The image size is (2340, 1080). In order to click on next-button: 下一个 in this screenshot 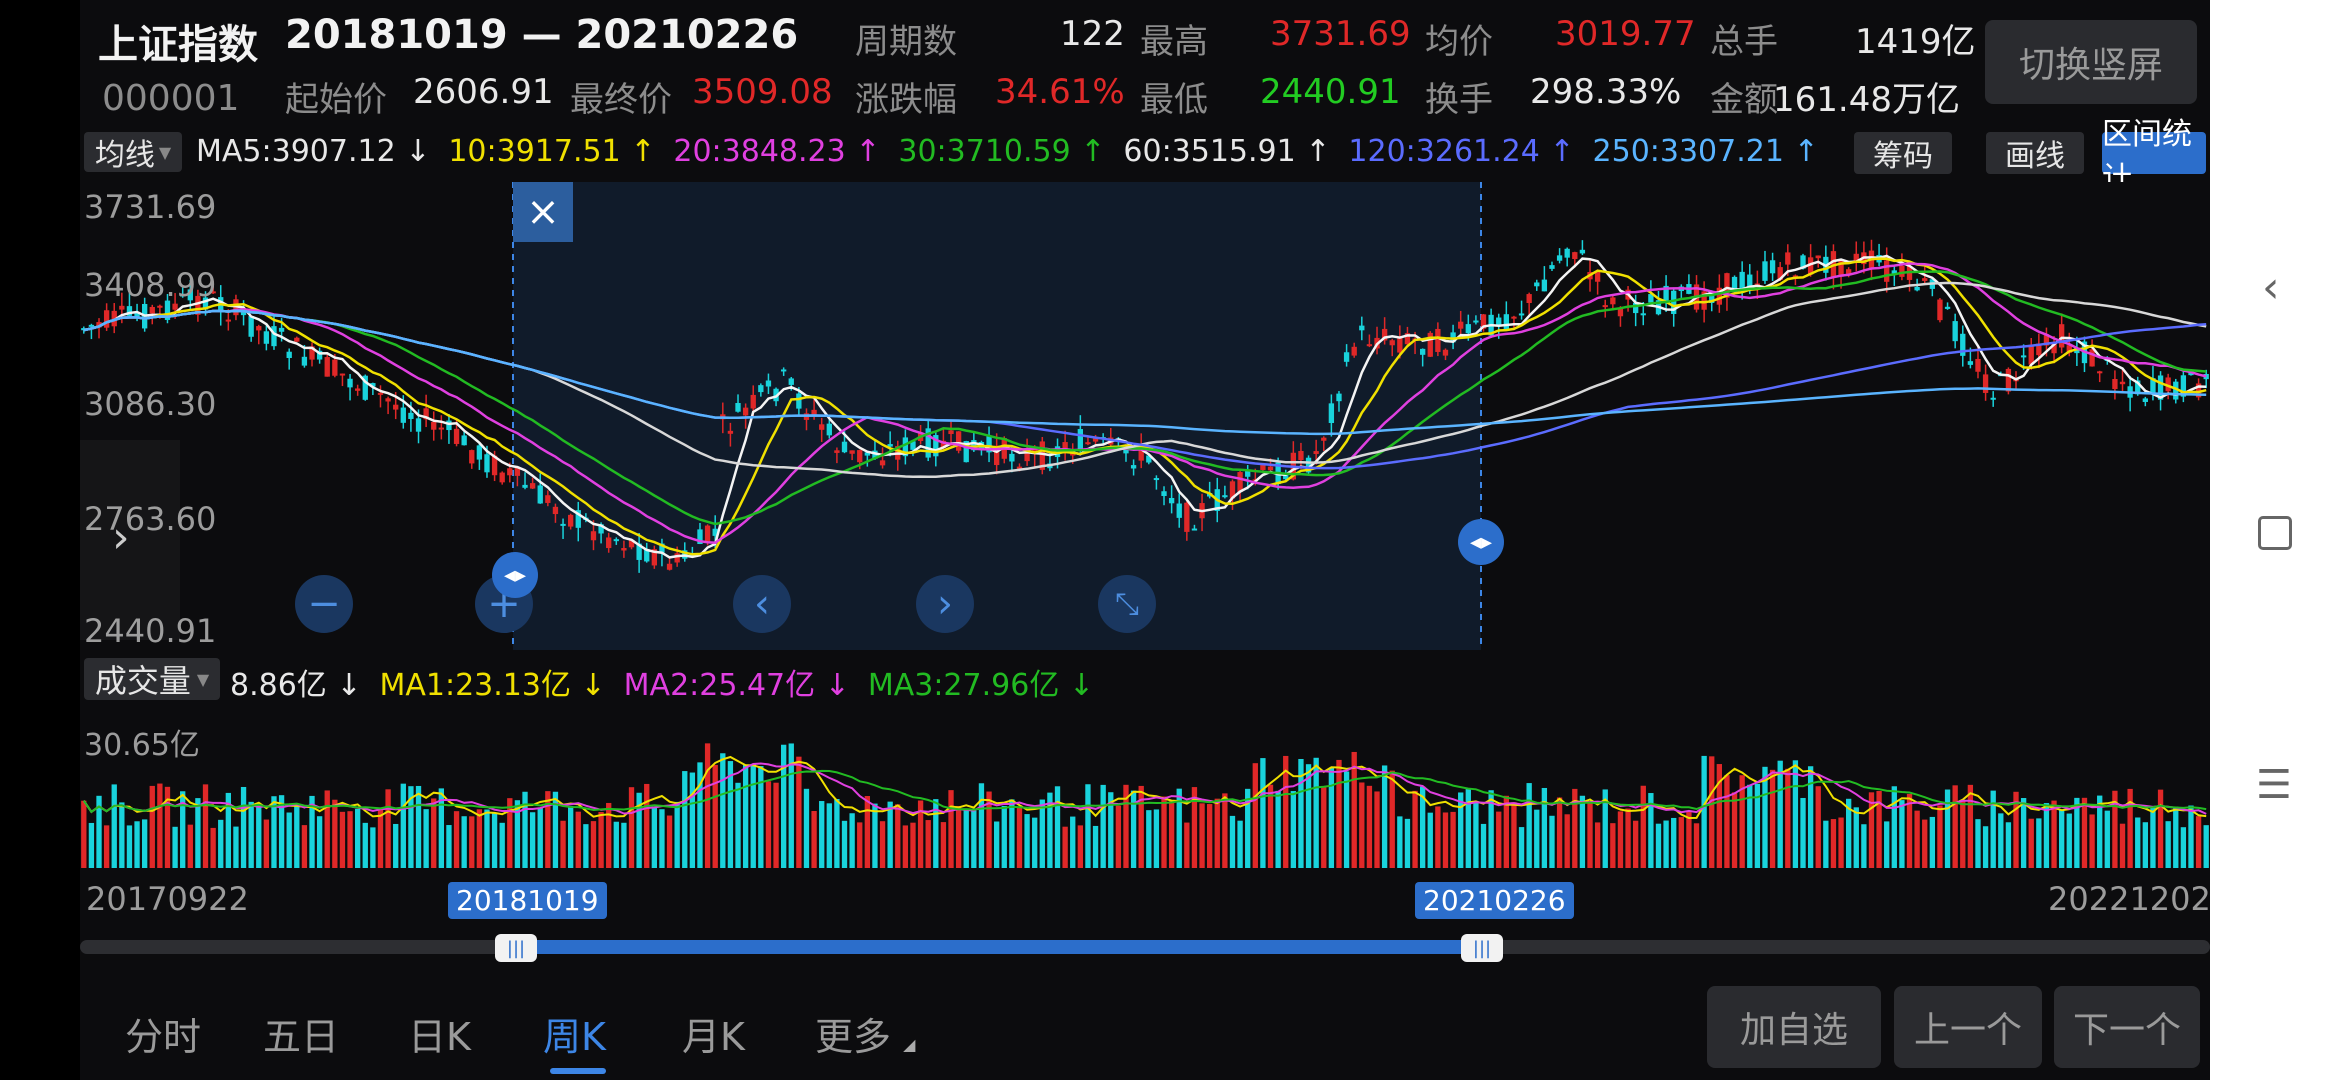, I will do `click(2127, 1027)`.